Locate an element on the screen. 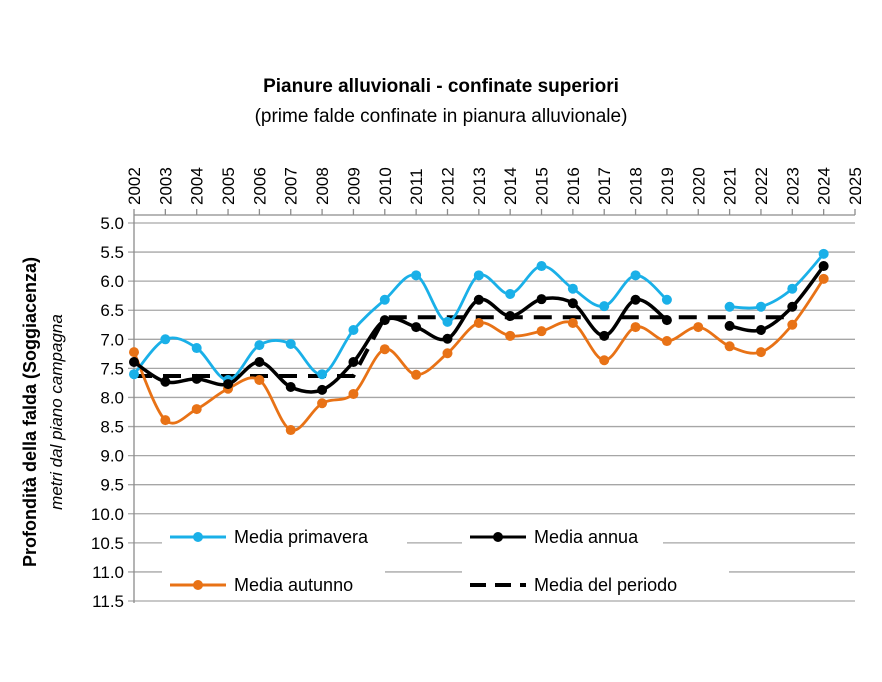  x-tick-label: 2015 is located at coordinates (542, 186).